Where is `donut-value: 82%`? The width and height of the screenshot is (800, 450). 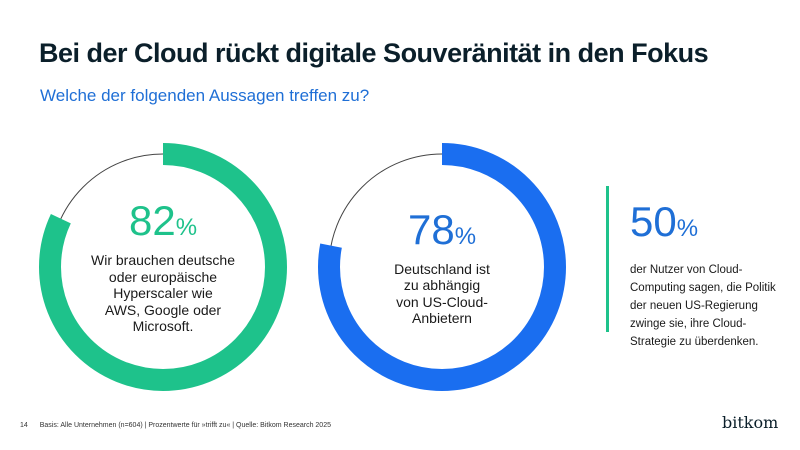
donut-value: 82% is located at coordinates (163, 221).